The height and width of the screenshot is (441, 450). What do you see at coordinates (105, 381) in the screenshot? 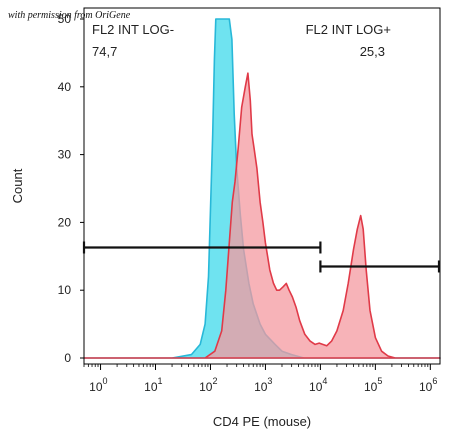
I see `x-tick-exponent: 0` at bounding box center [105, 381].